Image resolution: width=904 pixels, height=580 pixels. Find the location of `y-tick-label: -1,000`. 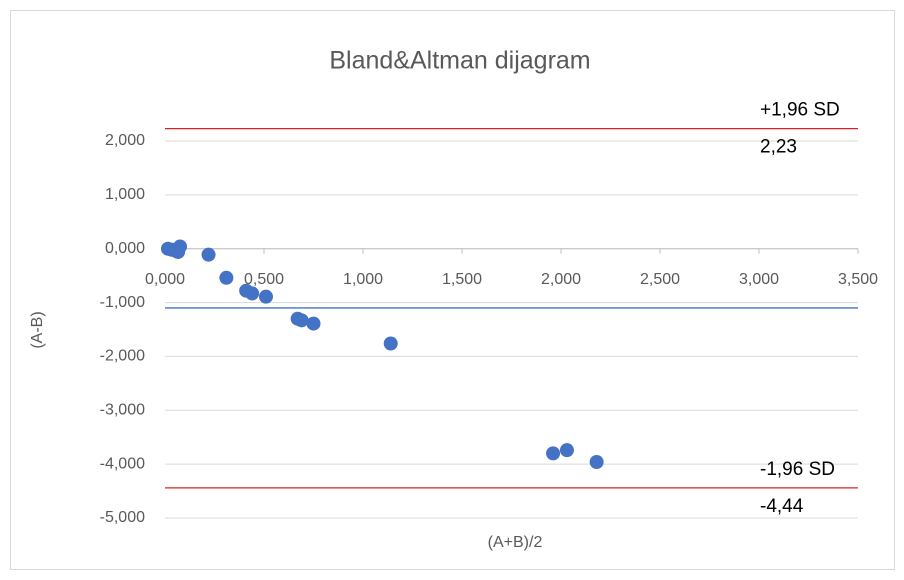

y-tick-label: -1,000 is located at coordinates (122, 302).